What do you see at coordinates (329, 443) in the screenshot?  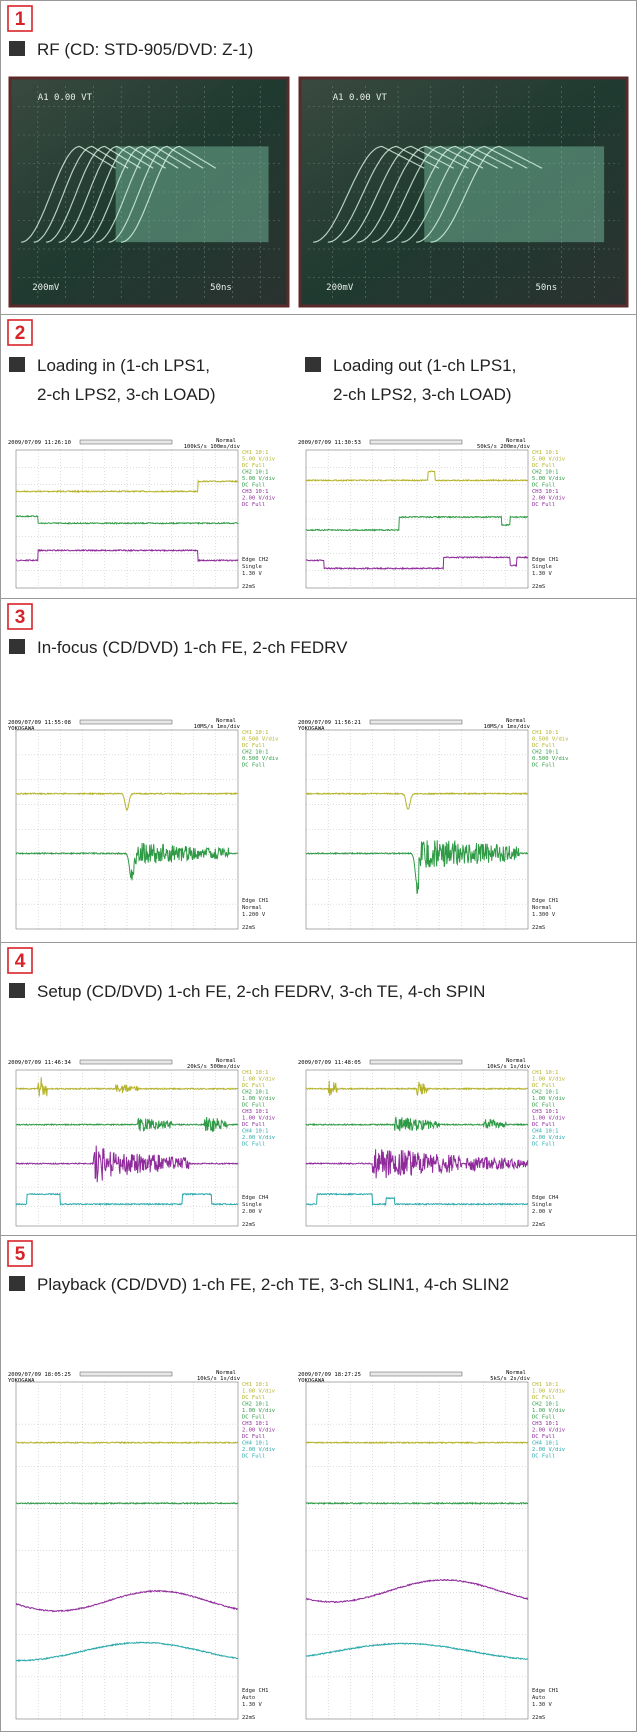 I see `scope-timestamp: 2009/07/09 11:30:53` at bounding box center [329, 443].